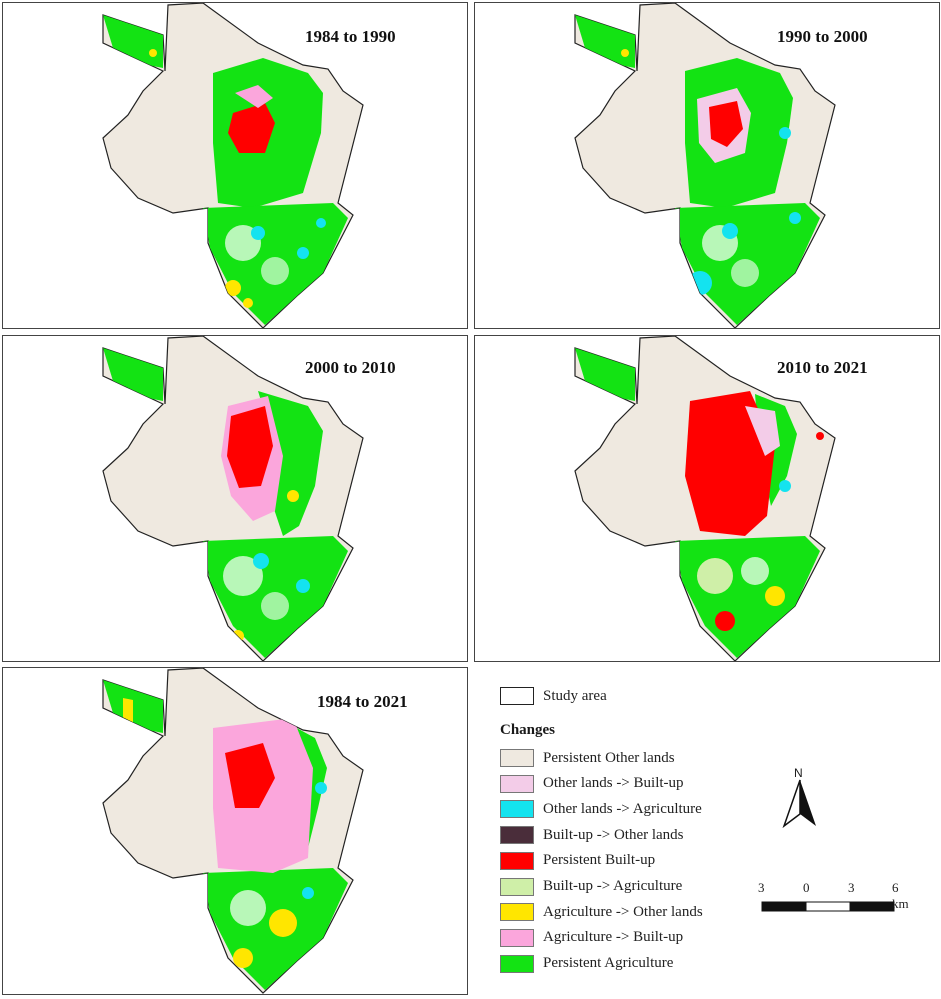  I want to click on legend-study-area: Study area, so click(553, 696).